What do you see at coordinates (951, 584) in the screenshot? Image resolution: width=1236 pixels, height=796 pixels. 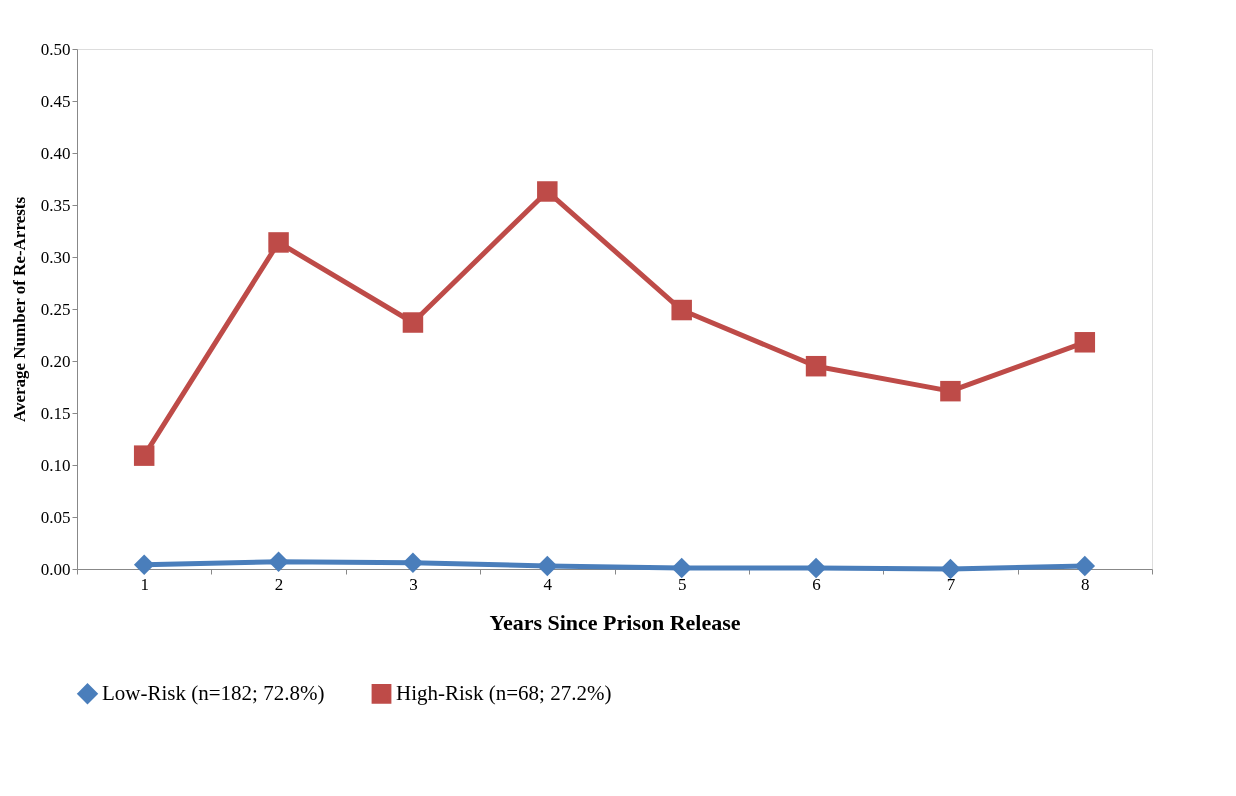 I see `x-tick-label: 7` at bounding box center [951, 584].